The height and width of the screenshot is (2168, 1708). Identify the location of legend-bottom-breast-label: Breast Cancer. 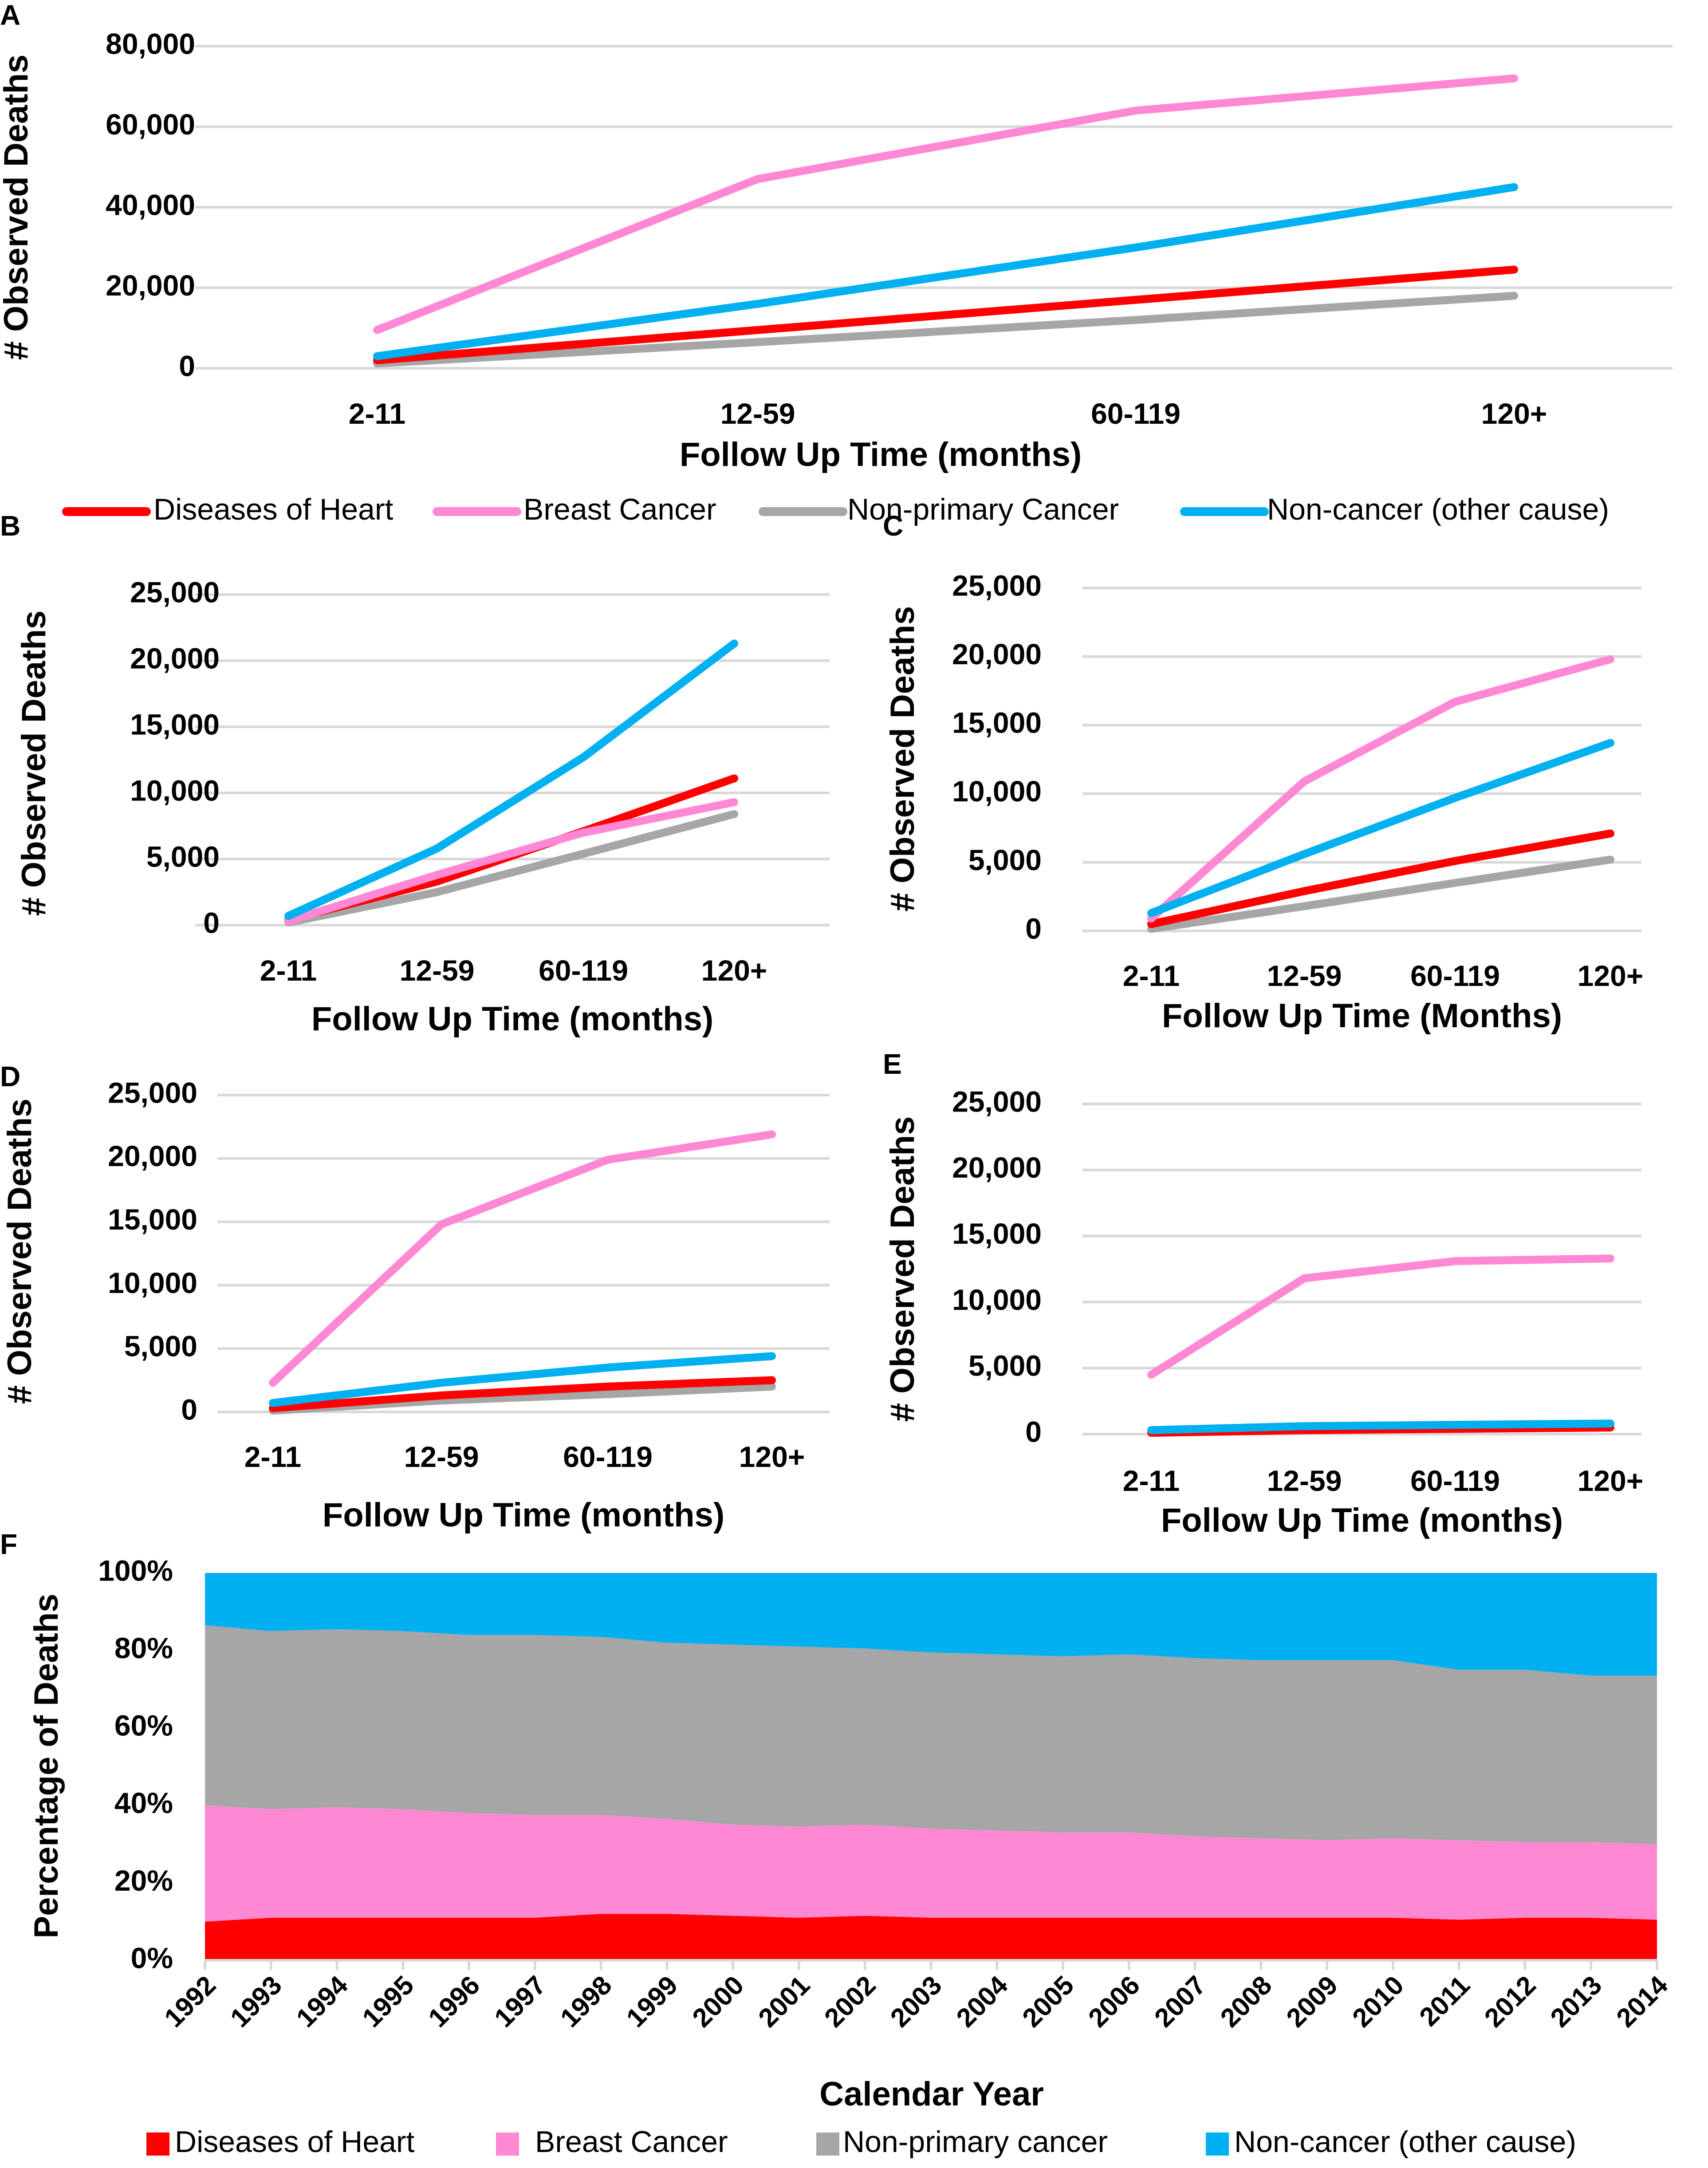
(631, 2142).